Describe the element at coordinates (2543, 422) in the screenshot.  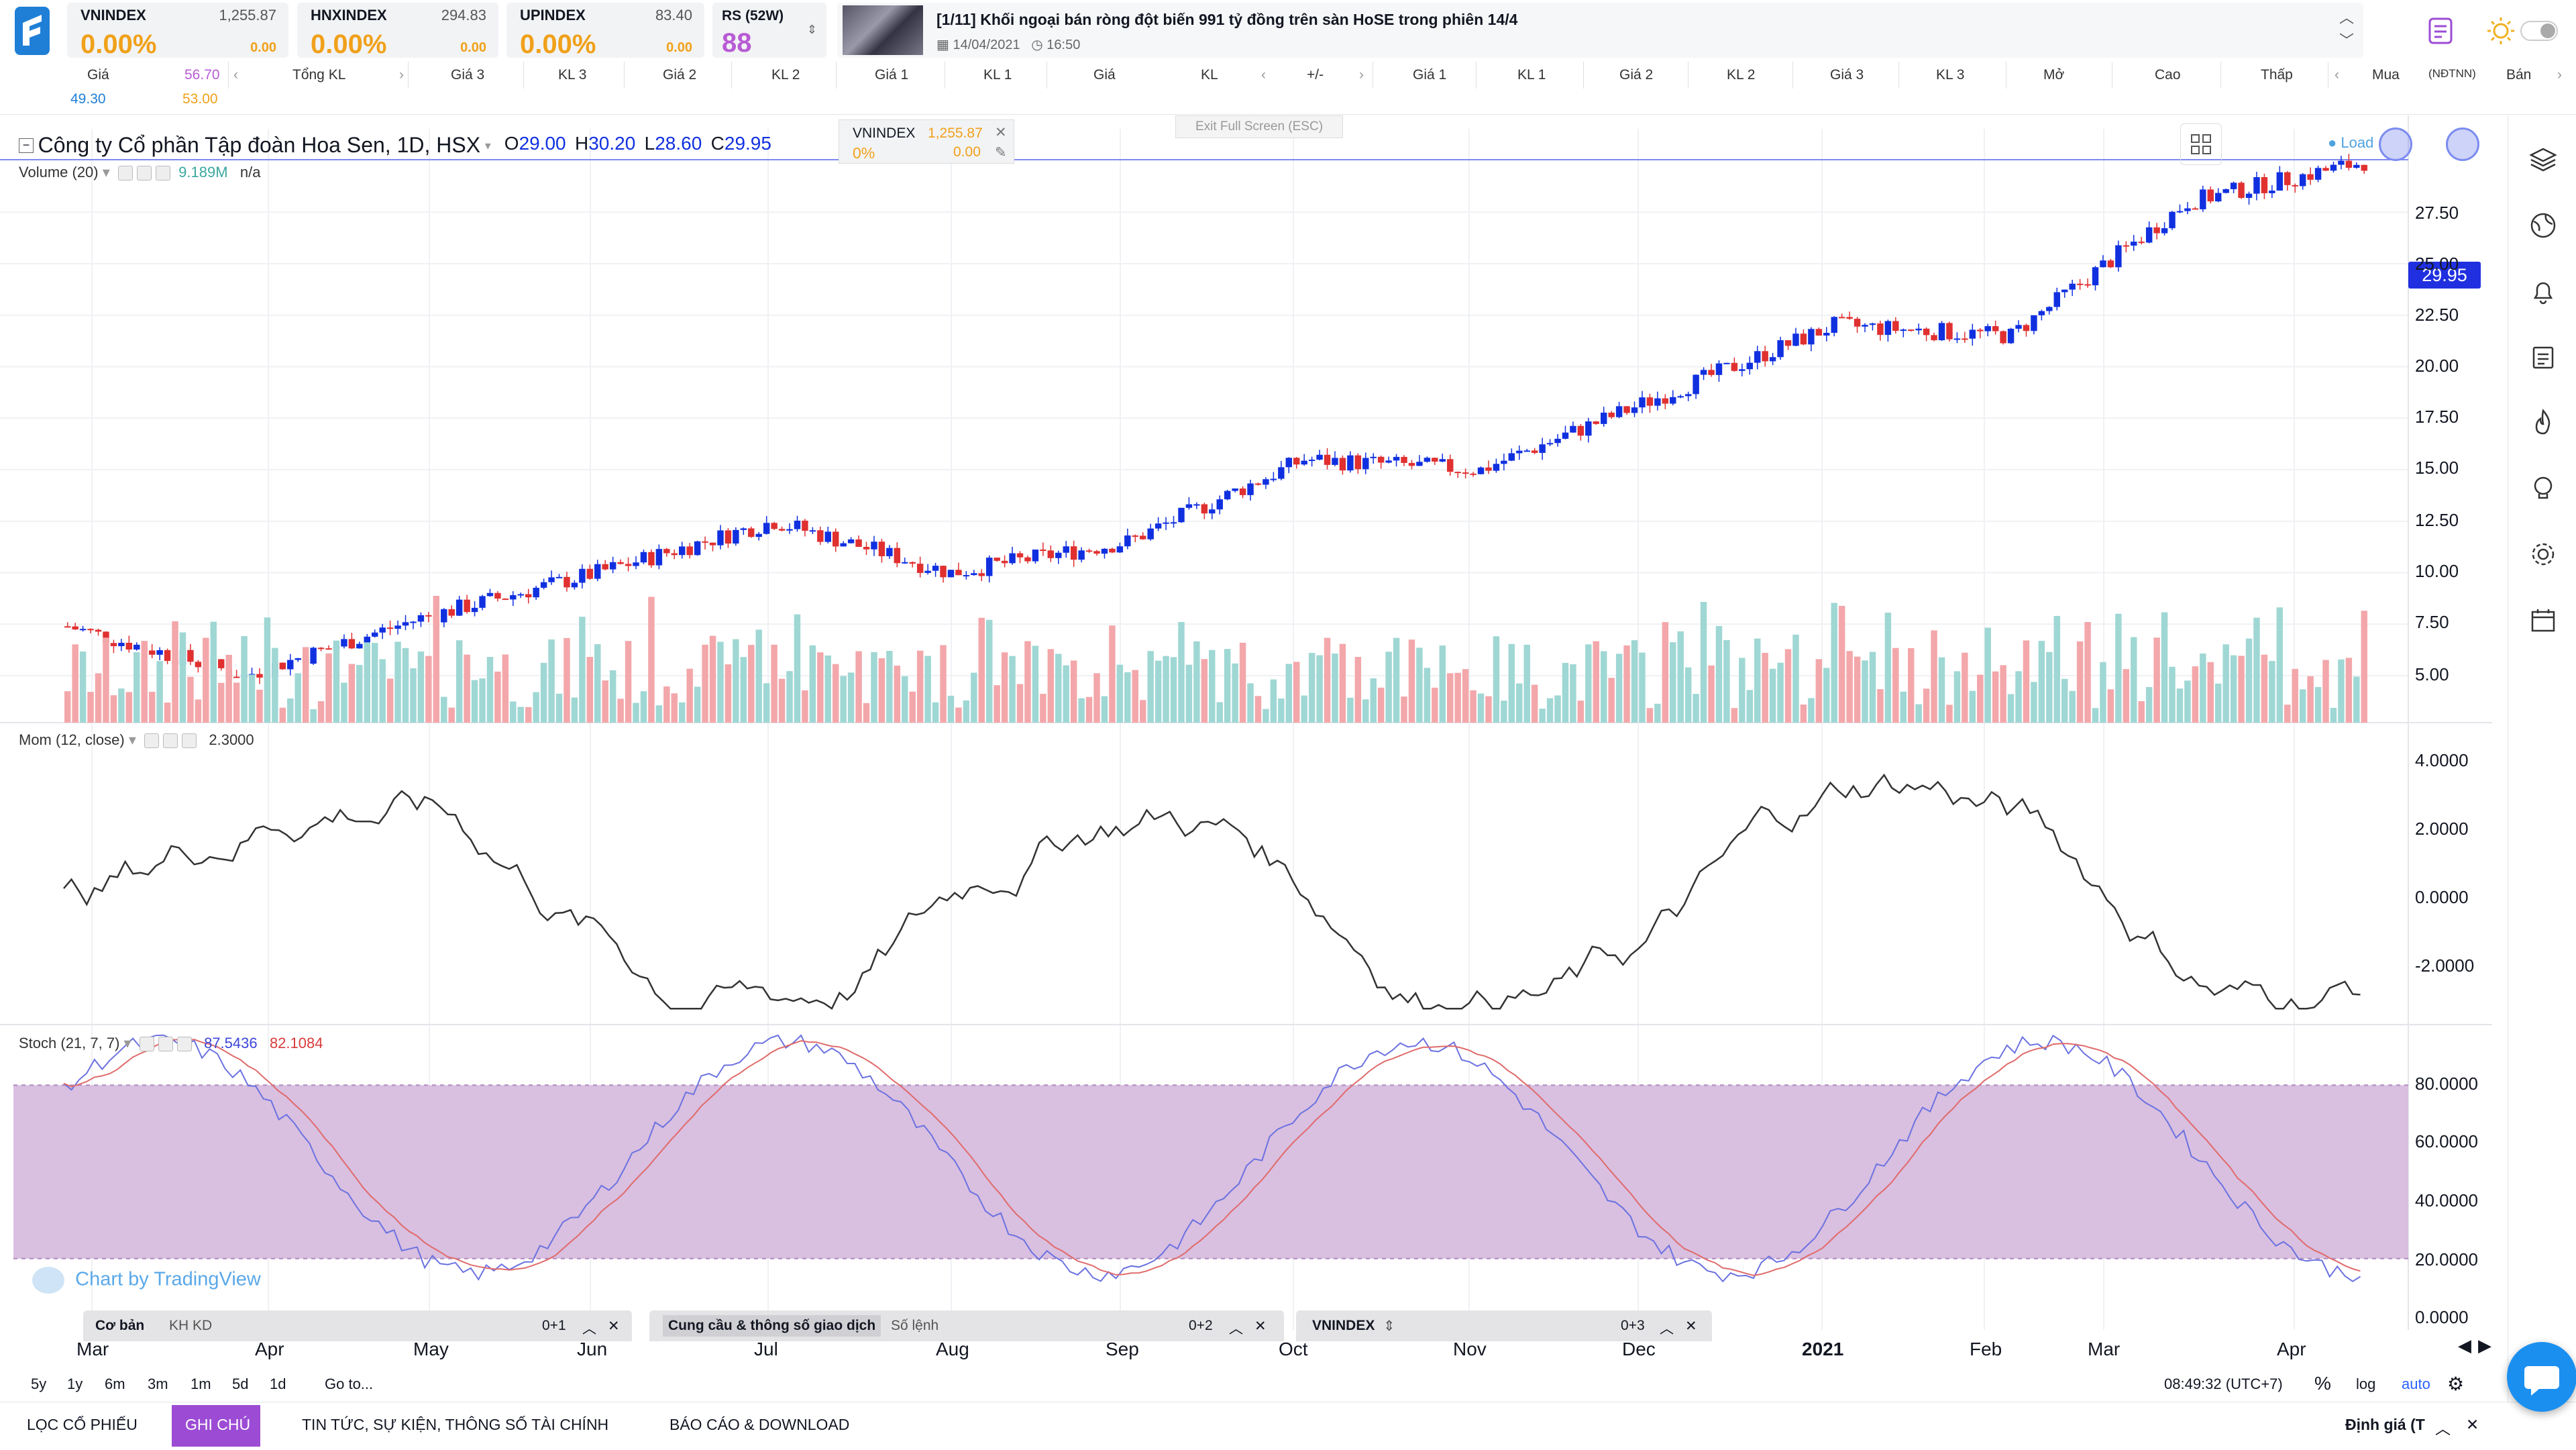
I see `fire-icon` at that location.